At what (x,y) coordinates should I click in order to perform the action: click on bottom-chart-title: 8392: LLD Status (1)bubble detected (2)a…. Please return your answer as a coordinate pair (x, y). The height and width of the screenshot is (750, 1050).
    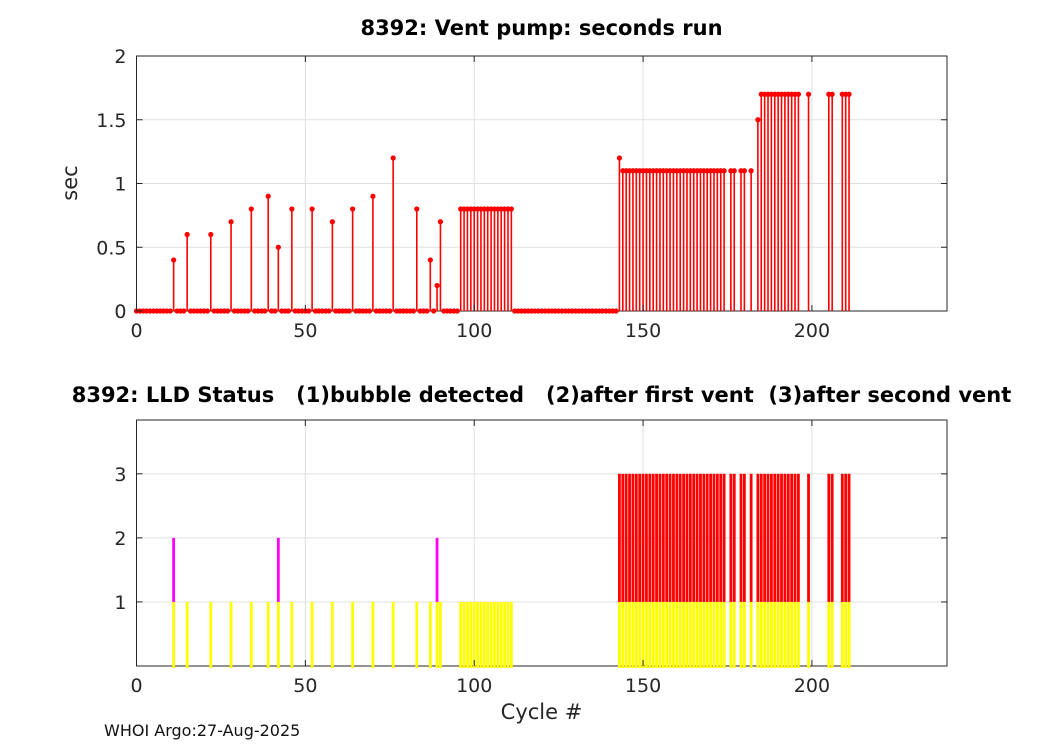
    Looking at the image, I should click on (541, 395).